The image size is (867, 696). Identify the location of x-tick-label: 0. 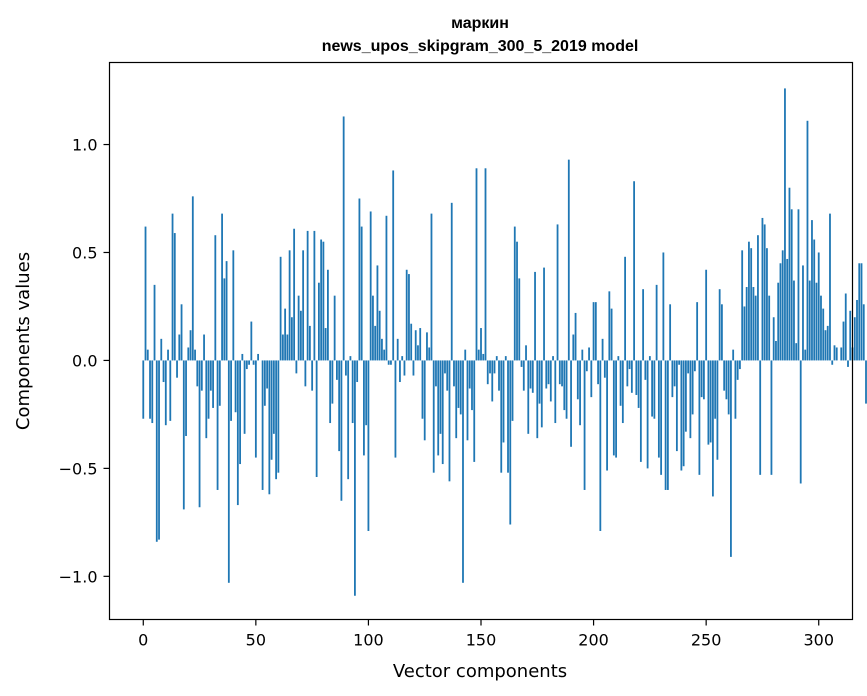
(143, 640).